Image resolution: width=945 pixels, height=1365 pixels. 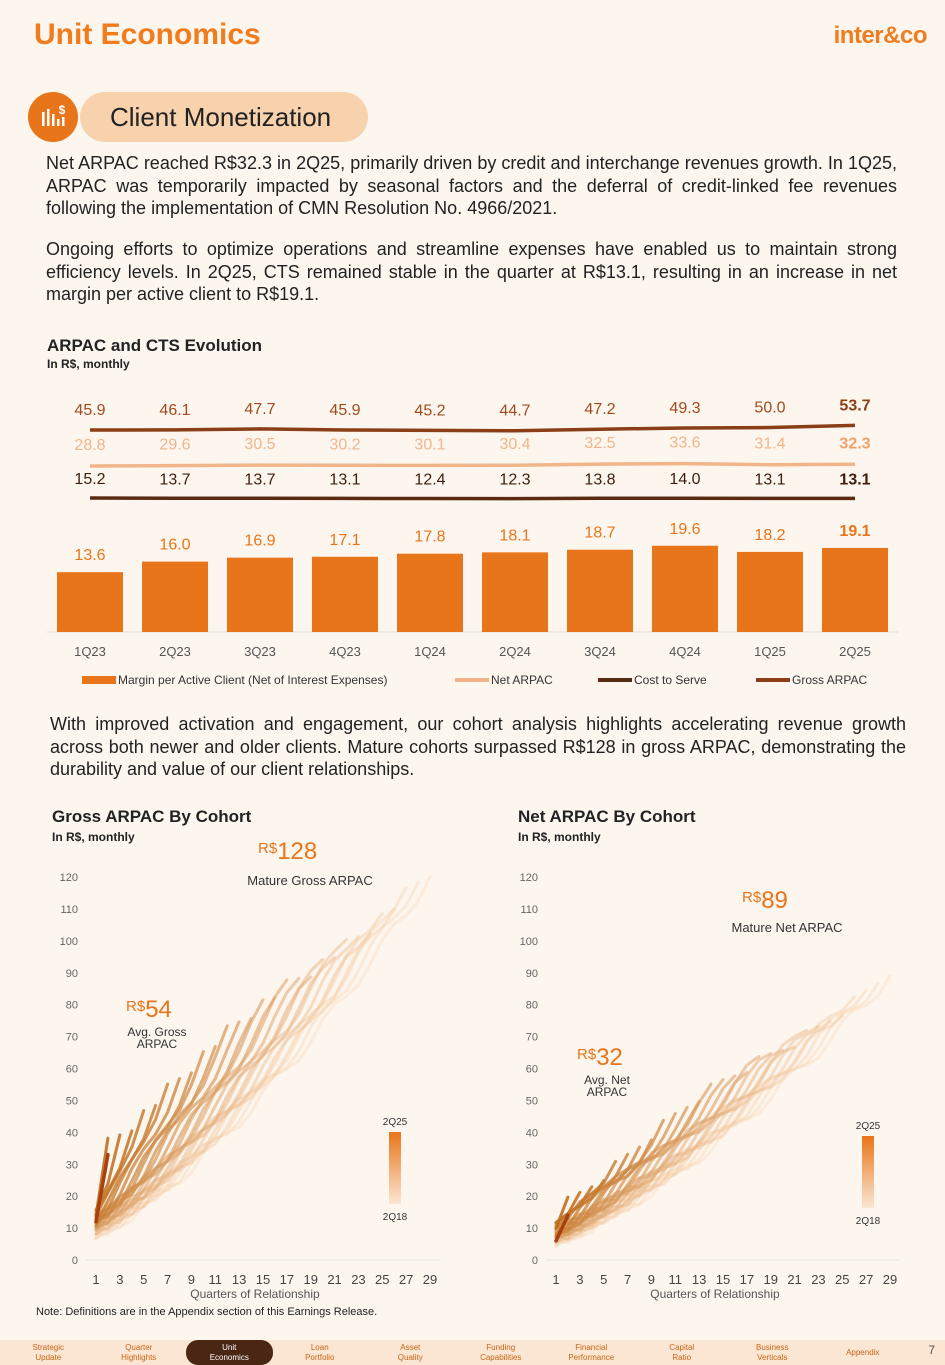 I want to click on cts-label: 12.4, so click(x=429, y=480).